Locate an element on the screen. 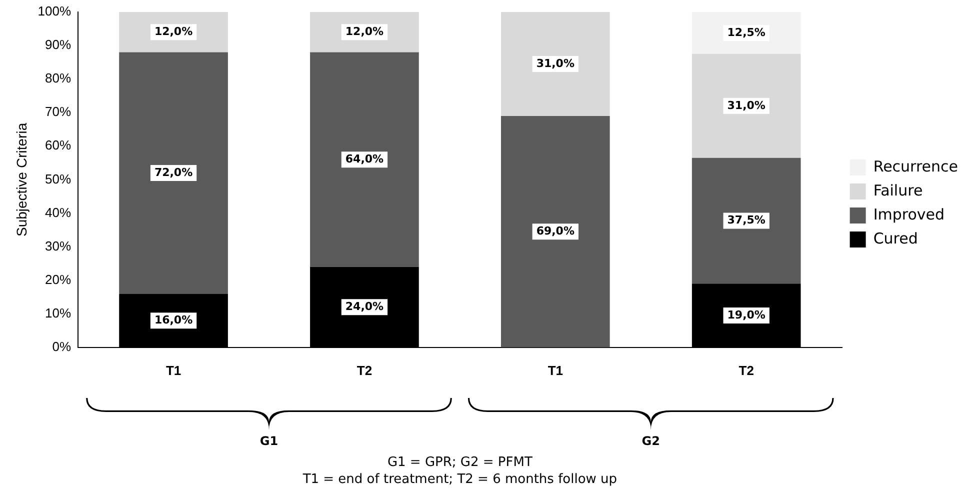  y-tick-label: 30% is located at coordinates (58, 246).